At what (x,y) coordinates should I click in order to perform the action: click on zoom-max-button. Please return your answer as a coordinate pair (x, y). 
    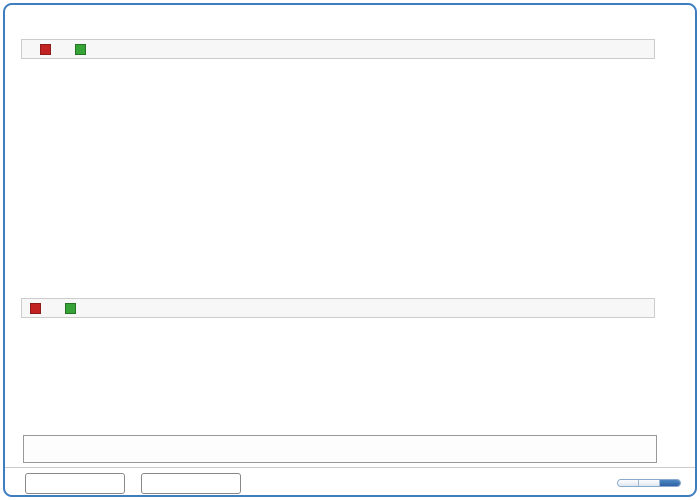
    Looking at the image, I should click on (669, 483).